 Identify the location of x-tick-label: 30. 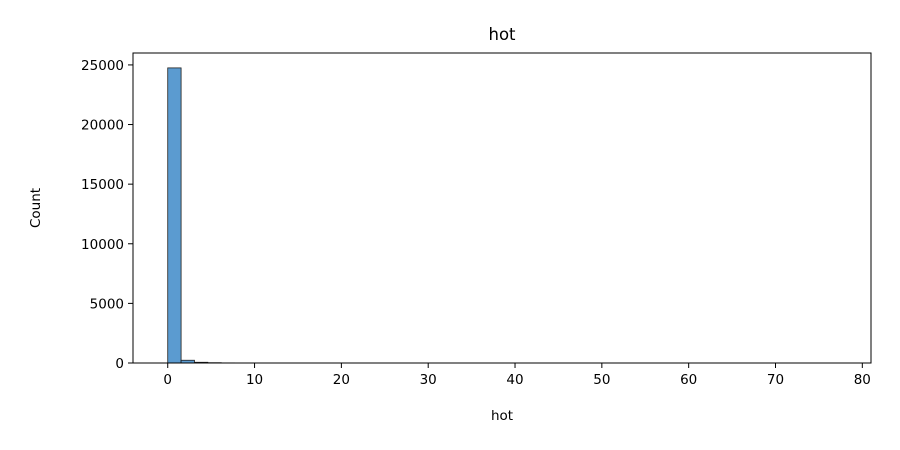
(428, 380).